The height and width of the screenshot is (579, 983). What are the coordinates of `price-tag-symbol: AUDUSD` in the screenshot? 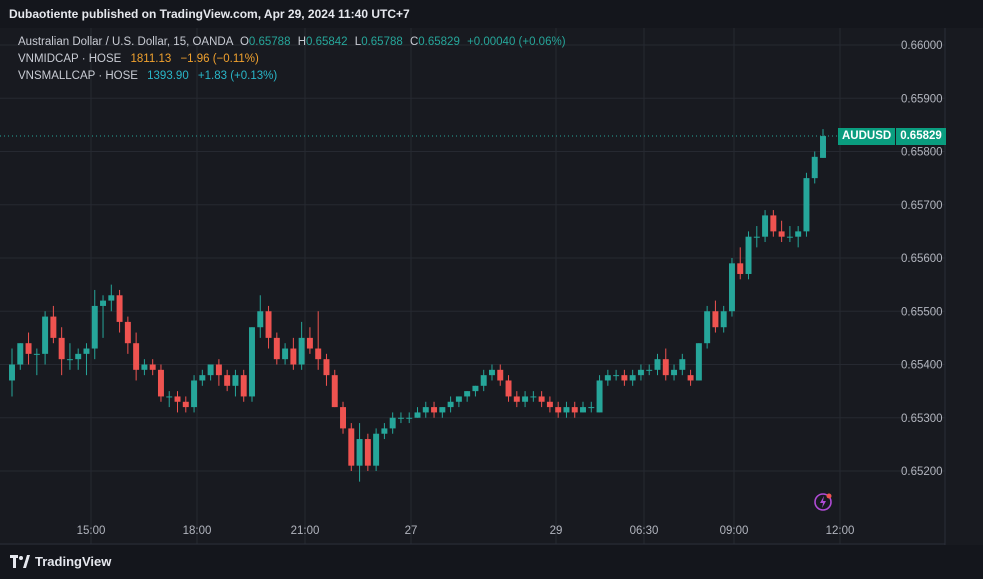 It's located at (867, 136).